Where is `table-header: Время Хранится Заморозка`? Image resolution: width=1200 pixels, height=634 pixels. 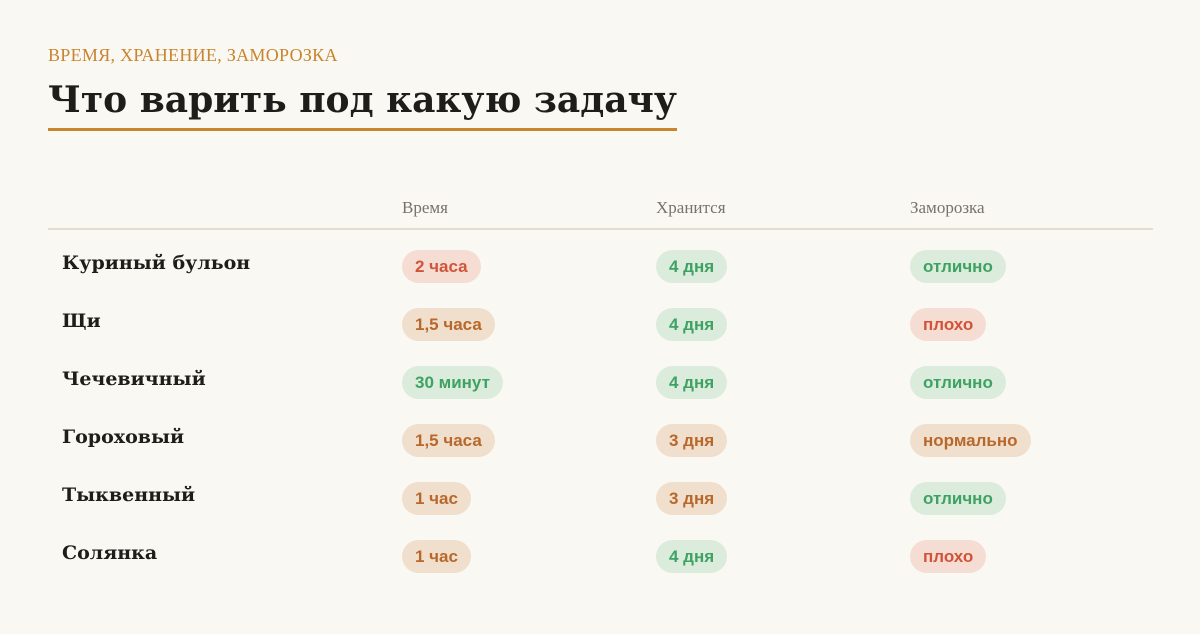 table-header: Время Хранится Заморозка is located at coordinates (600, 210).